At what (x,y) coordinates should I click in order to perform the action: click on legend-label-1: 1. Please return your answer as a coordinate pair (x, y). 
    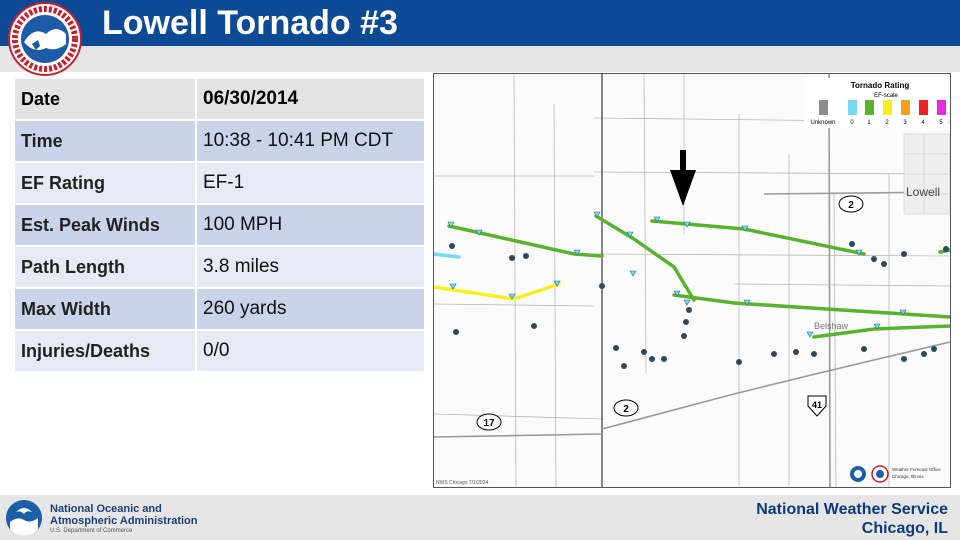
    Looking at the image, I should click on (869, 123).